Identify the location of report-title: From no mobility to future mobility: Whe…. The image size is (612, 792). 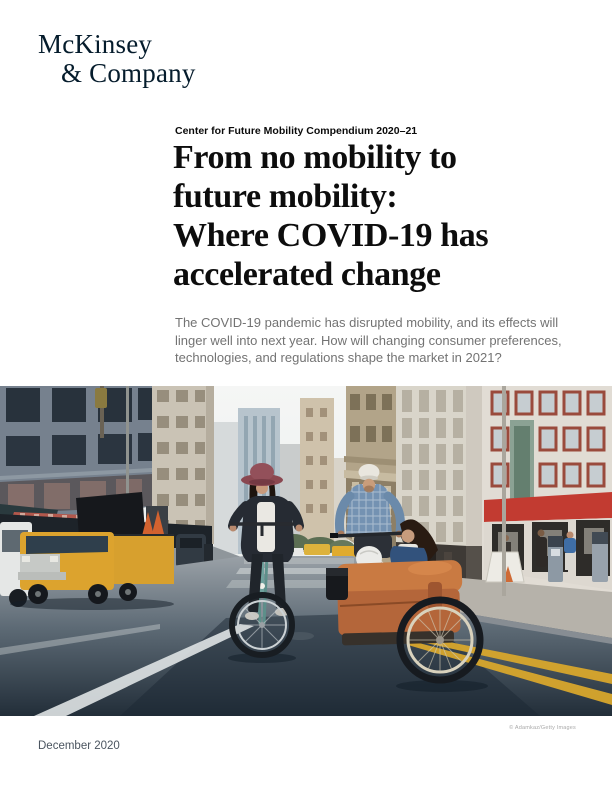
(331, 216).